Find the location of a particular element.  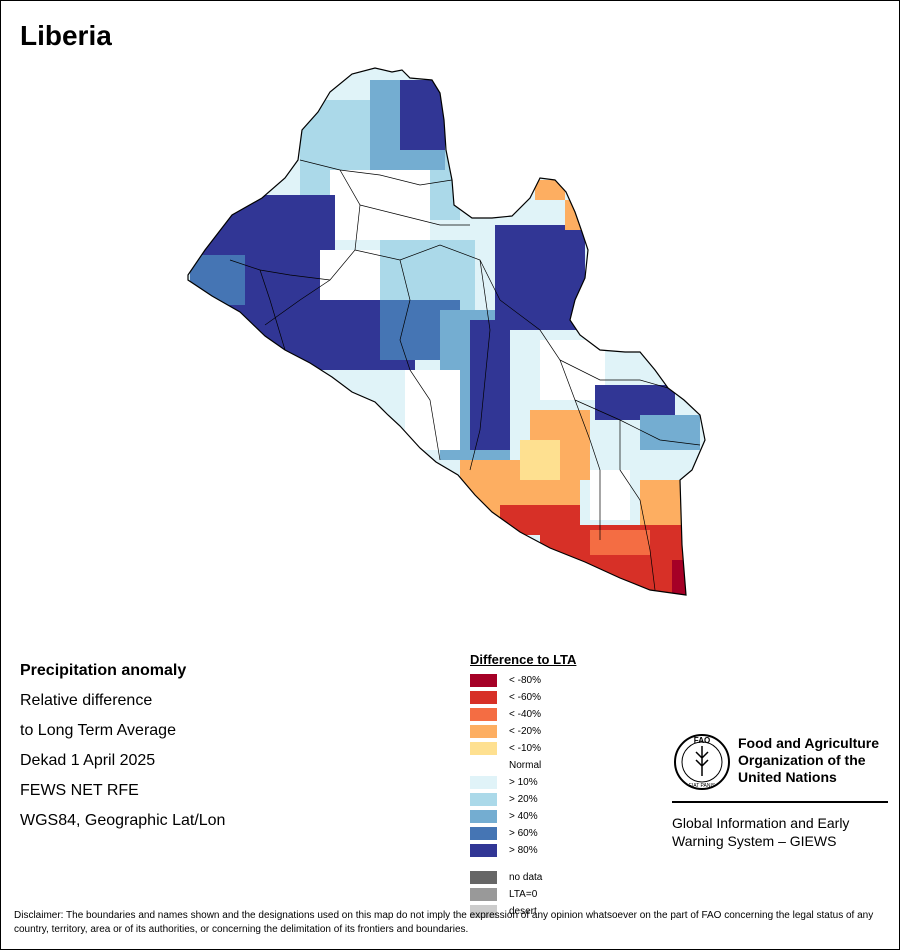

legend-extra-label: no data is located at coordinates (526, 877).